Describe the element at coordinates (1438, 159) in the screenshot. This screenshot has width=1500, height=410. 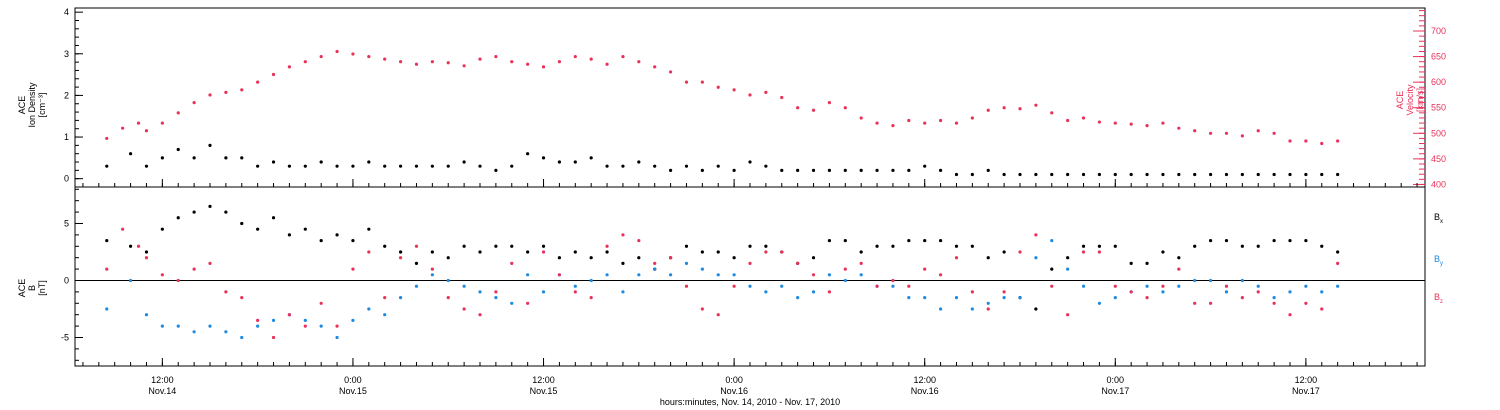
I see `velocity-tick-label: 450` at that location.